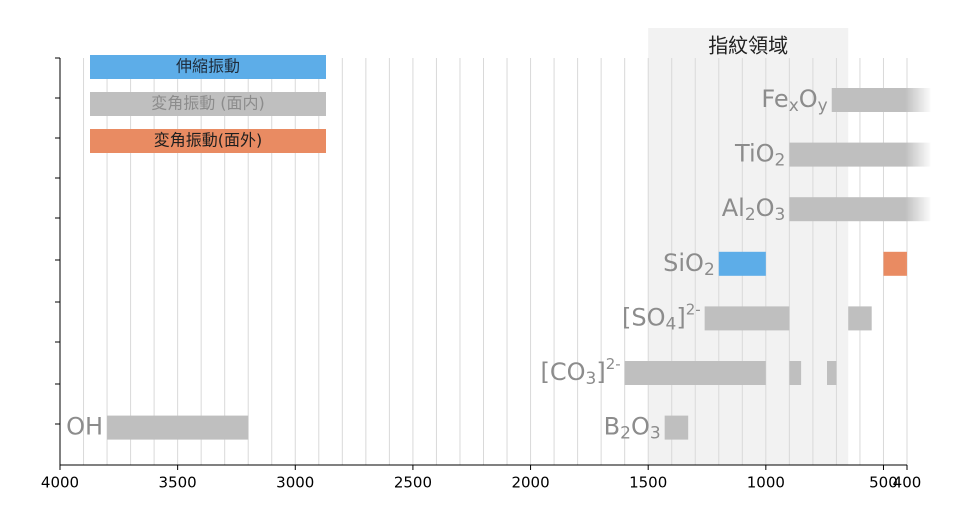 The width and height of the screenshot is (970, 526). Describe the element at coordinates (907, 483) in the screenshot. I see `x-tick-label: 400` at that location.